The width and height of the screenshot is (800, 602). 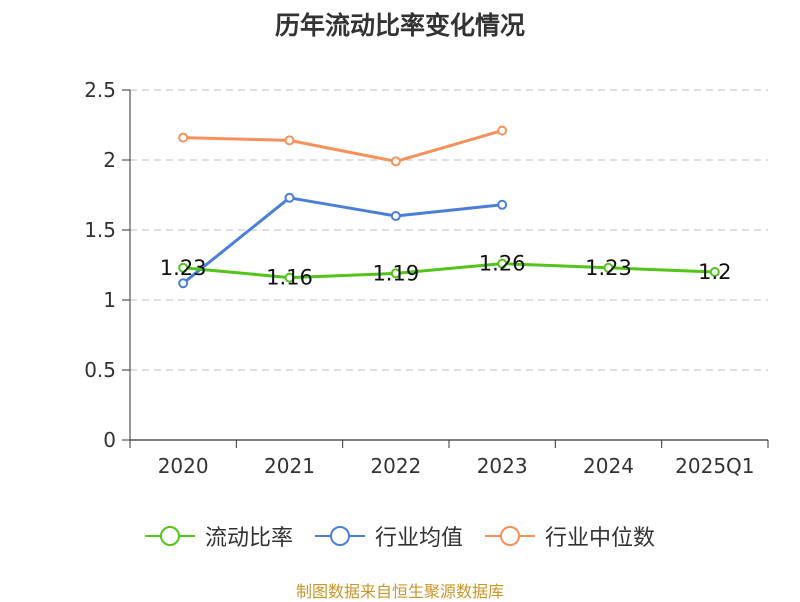 What do you see at coordinates (502, 466) in the screenshot?
I see `x-tick-label: 2023` at bounding box center [502, 466].